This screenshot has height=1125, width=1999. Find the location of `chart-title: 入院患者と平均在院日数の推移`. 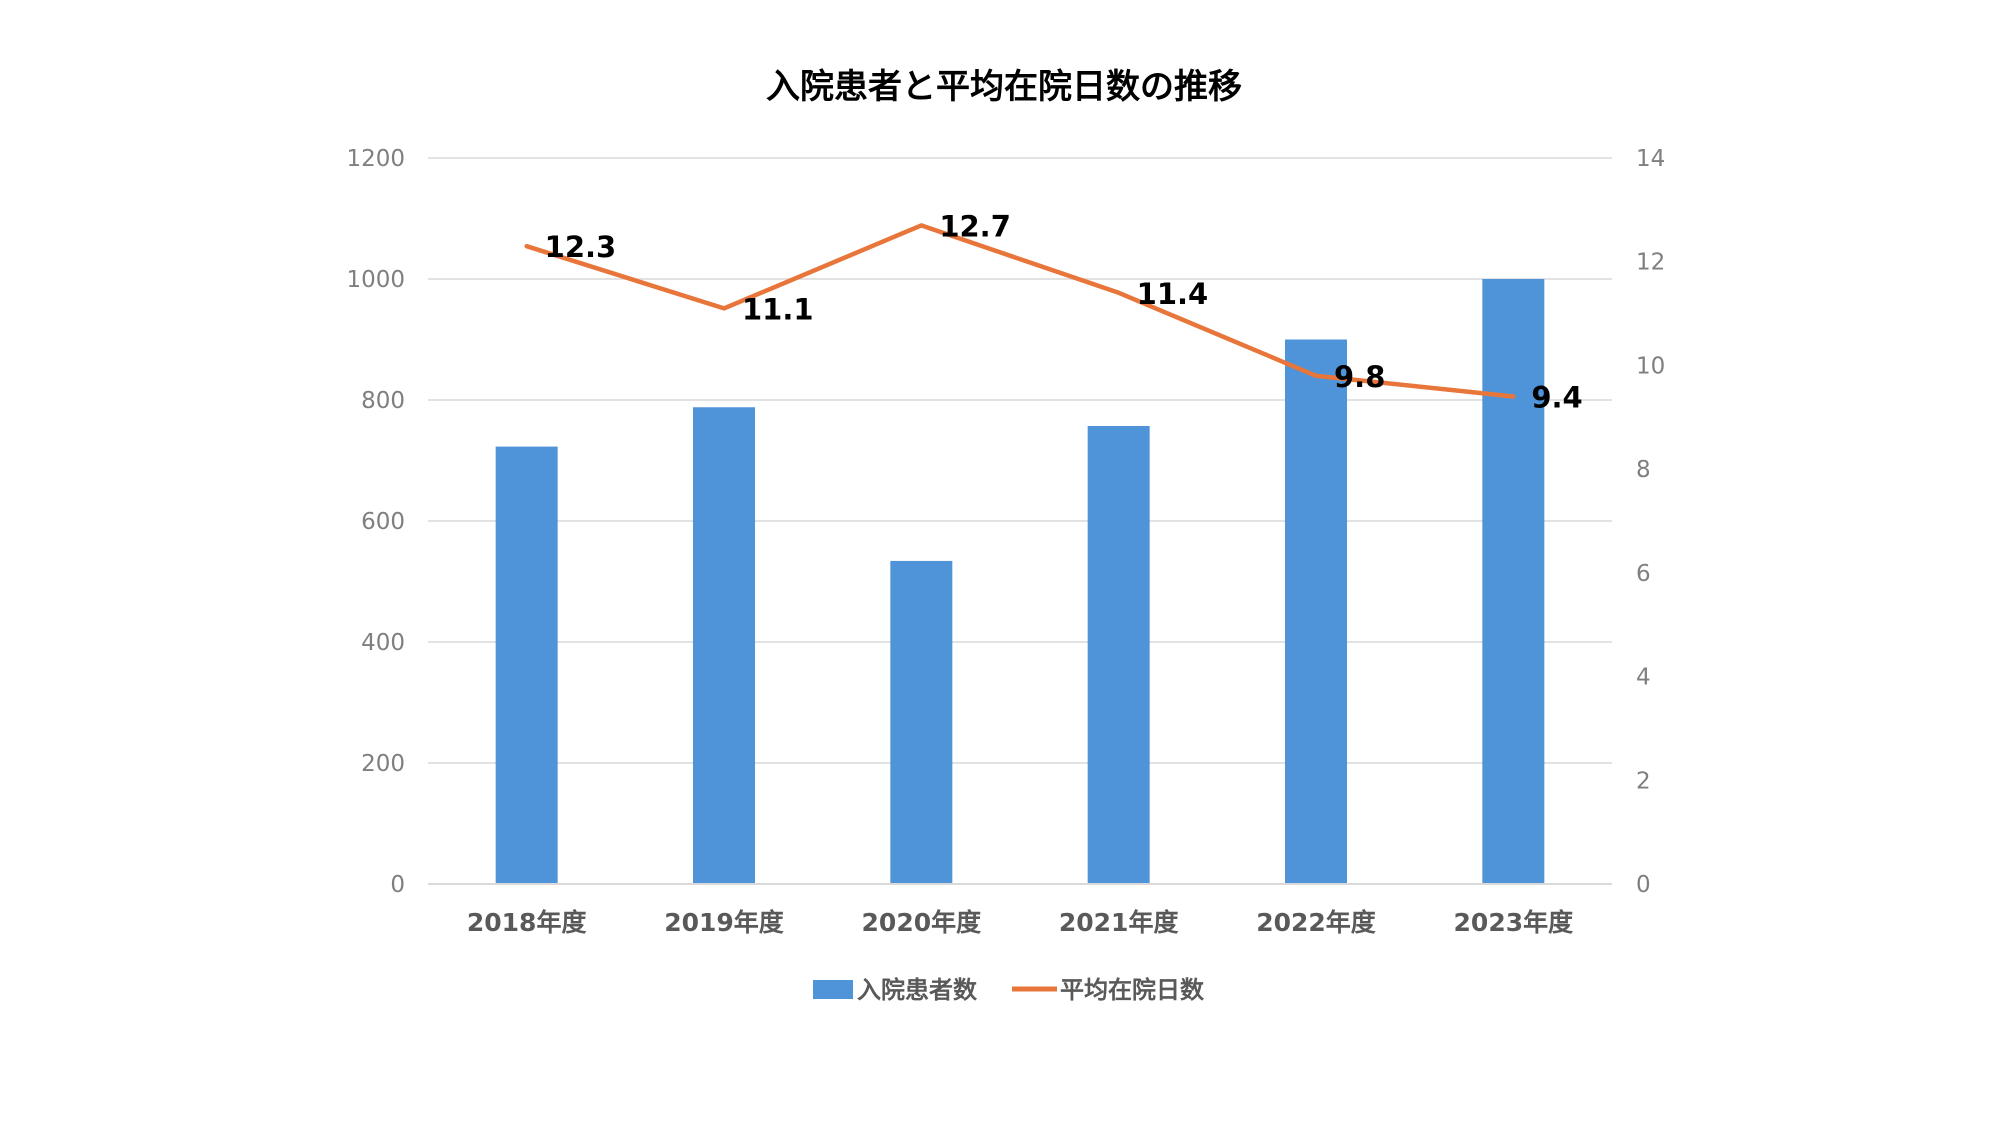

chart-title: 入院患者と平均在院日数の推移 is located at coordinates (1004, 87).